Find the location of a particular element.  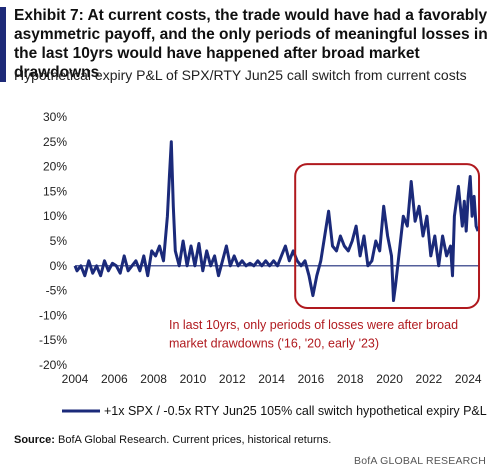

y-tick-label: 10% is located at coordinates (55, 216).